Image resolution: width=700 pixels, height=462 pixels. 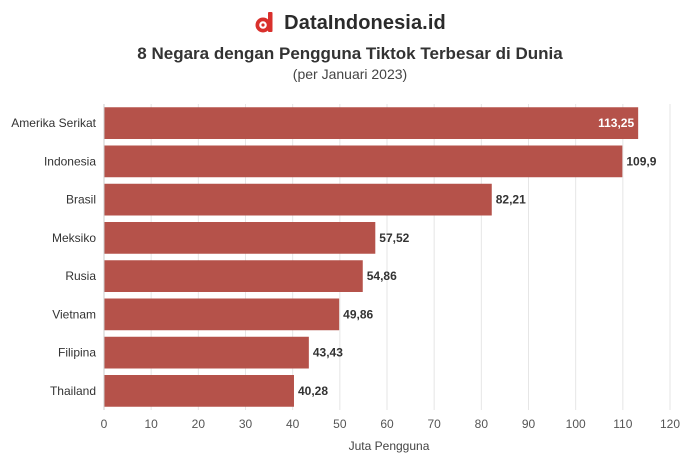 I want to click on x-tick-label: 0, so click(x=104, y=424).